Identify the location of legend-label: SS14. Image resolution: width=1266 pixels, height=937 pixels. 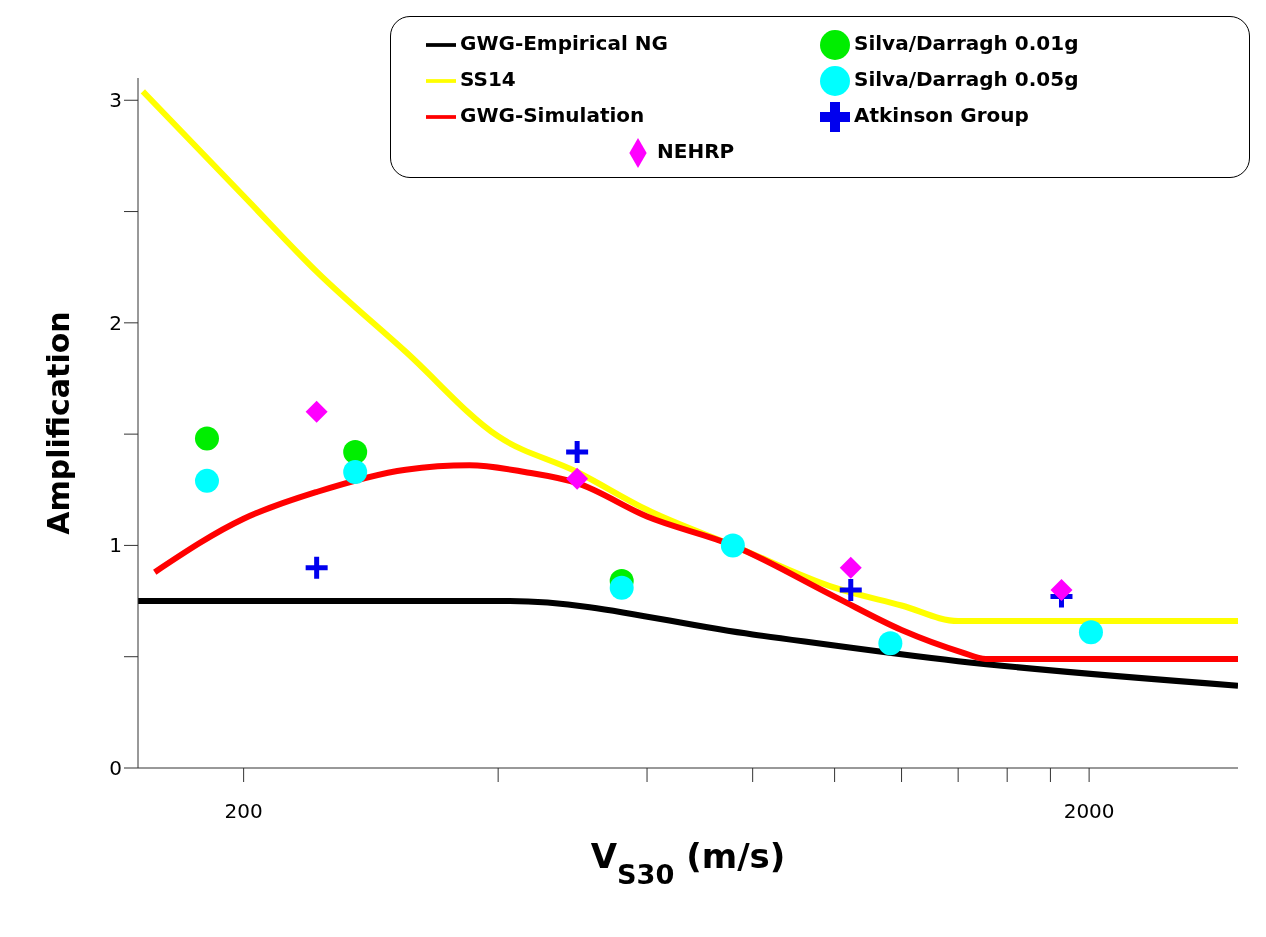
(488, 79).